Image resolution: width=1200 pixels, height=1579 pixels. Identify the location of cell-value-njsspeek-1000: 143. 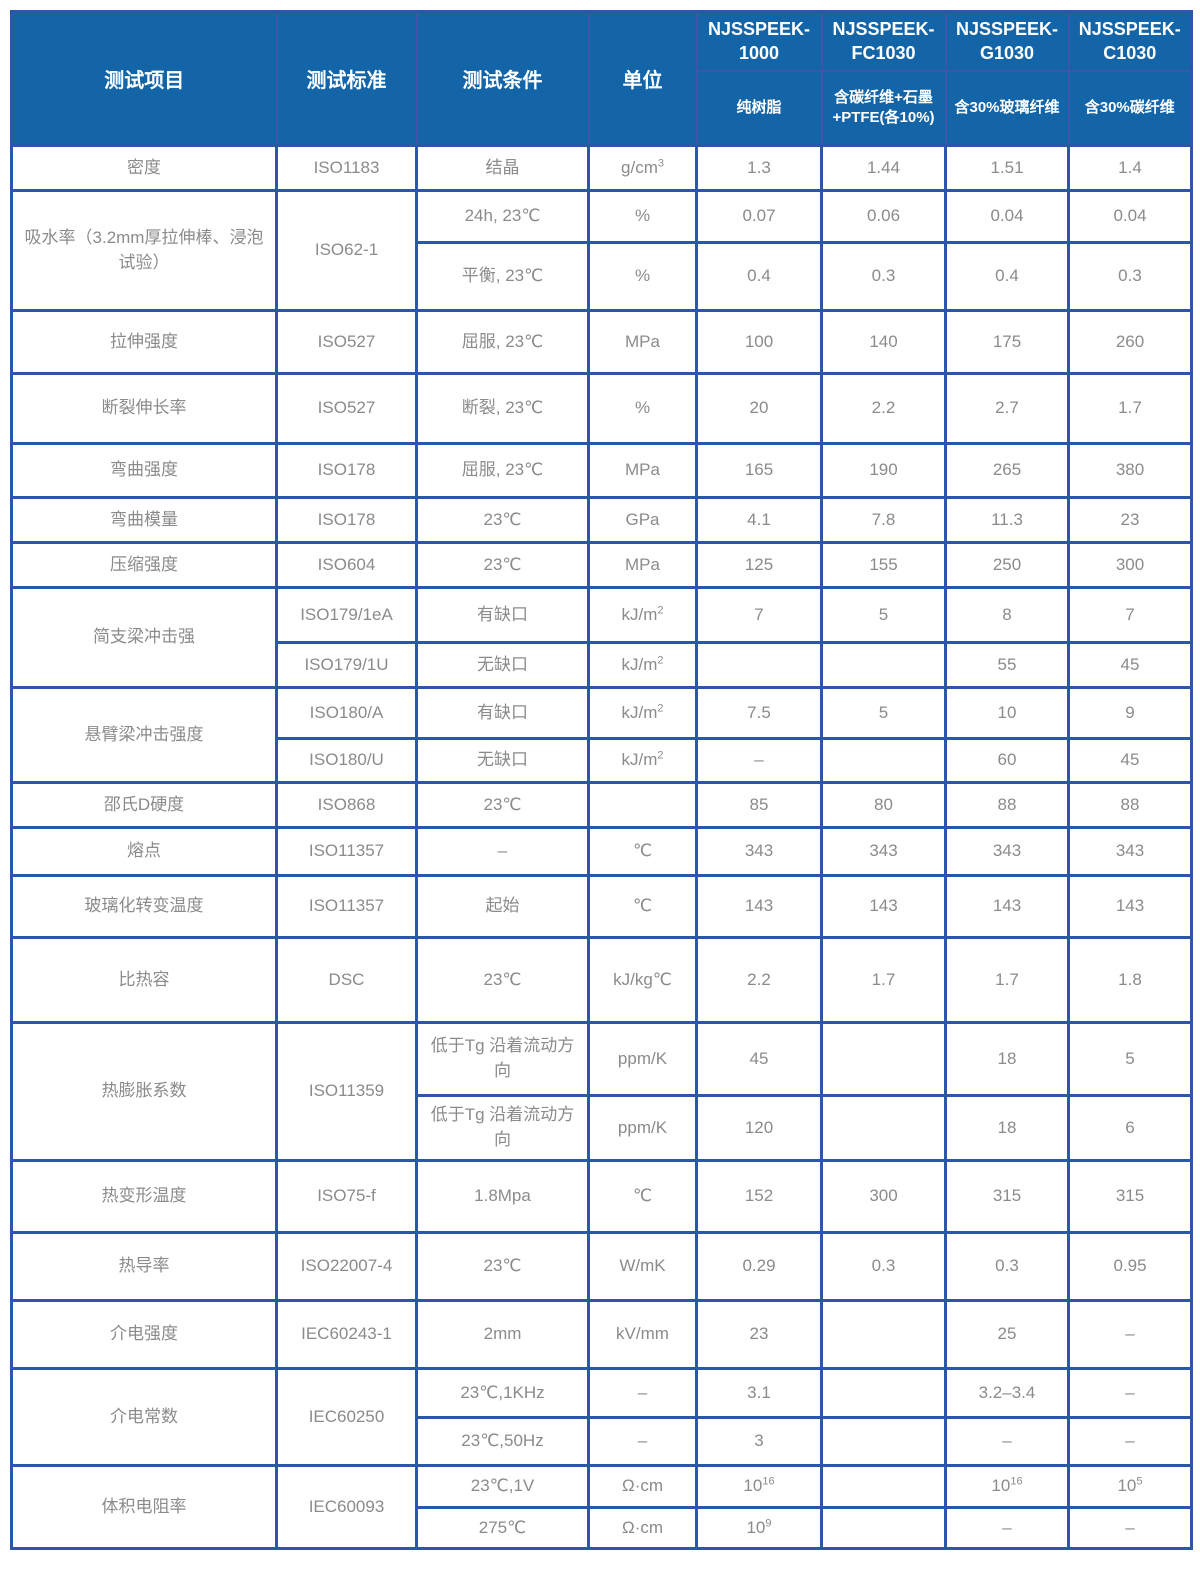
(759, 907).